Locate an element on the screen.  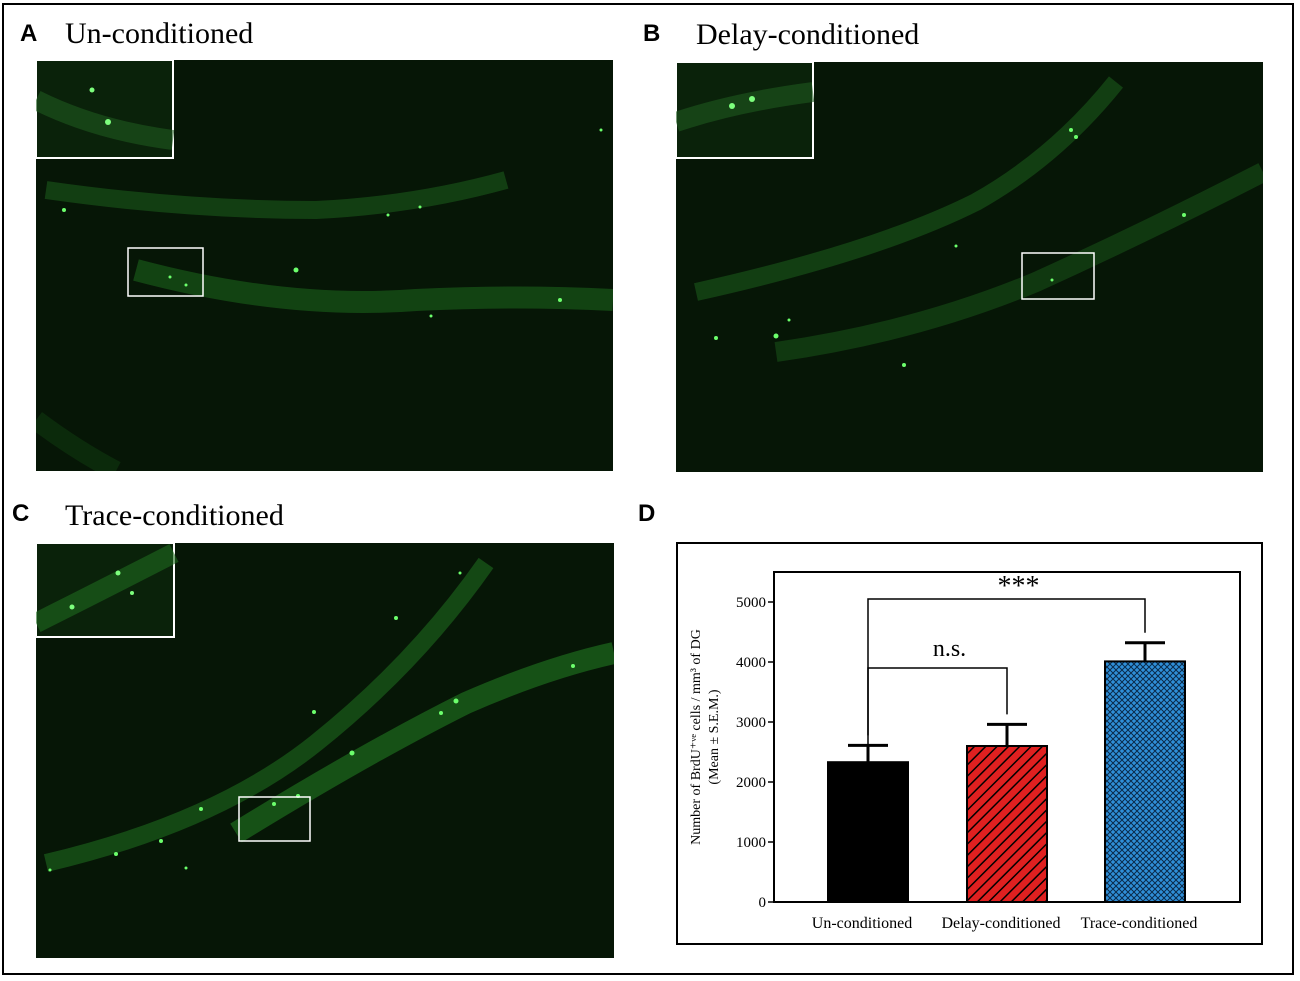
significance-bracket is located at coordinates (1006, 667).